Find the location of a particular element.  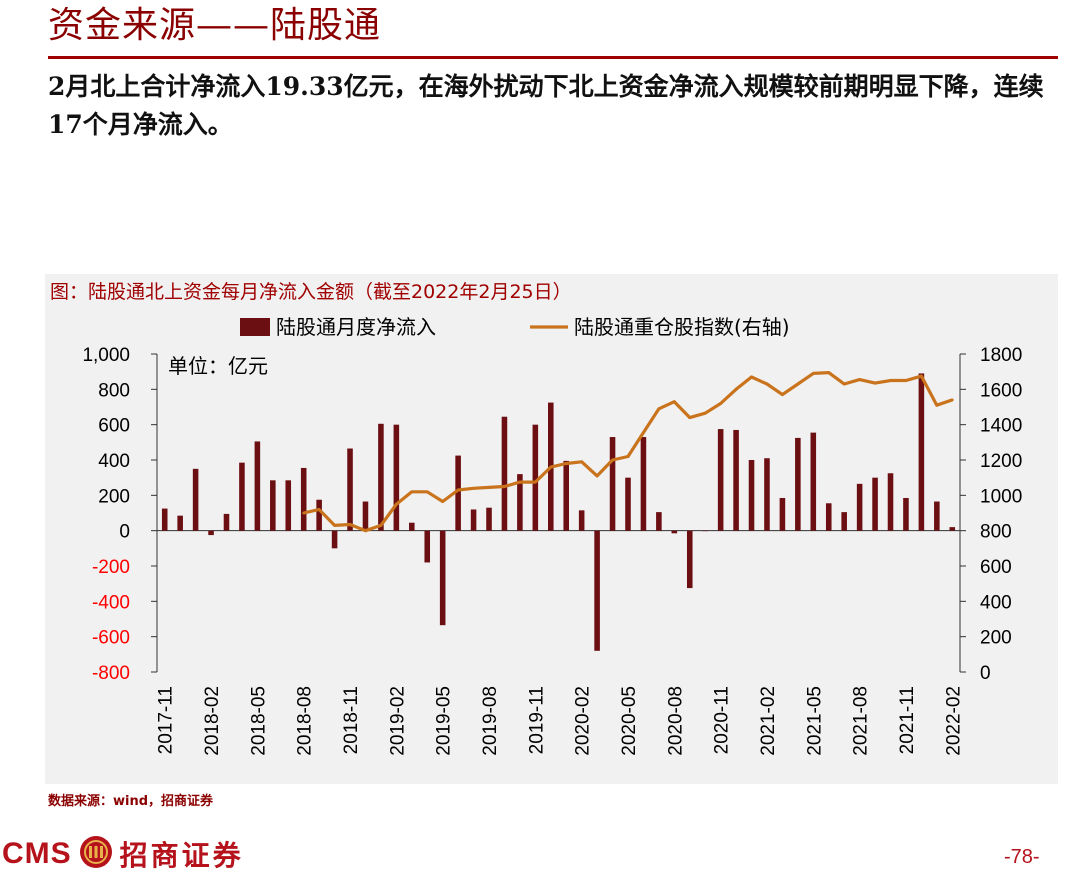

left-axis-tick-label: -400 is located at coordinates (111, 602).